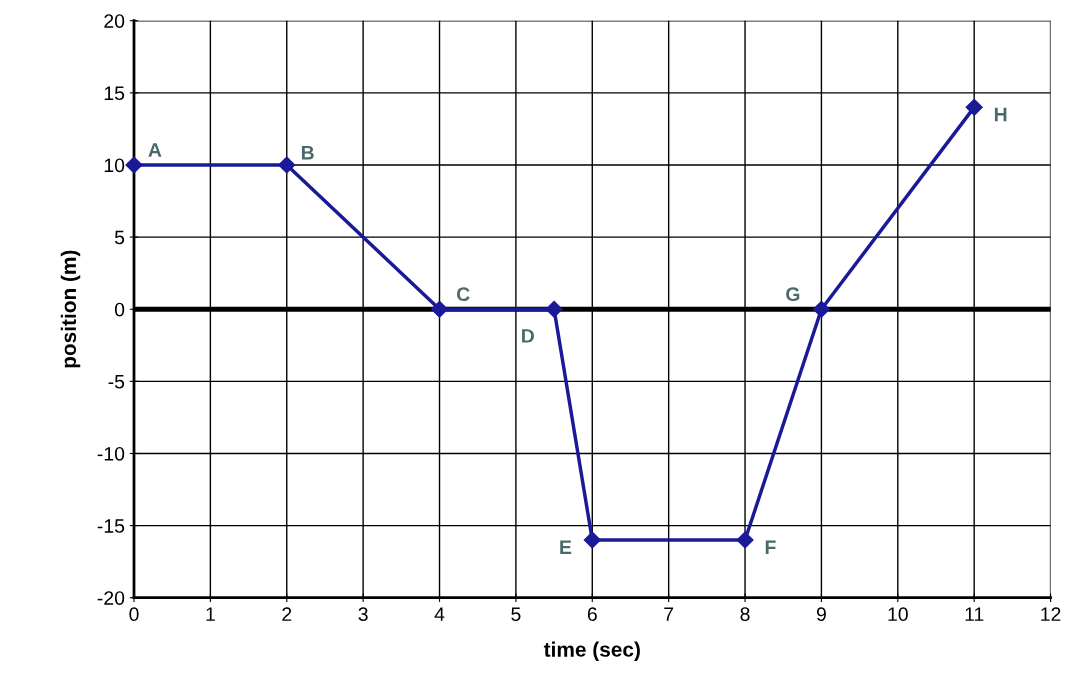  I want to click on x-tick-label: 5, so click(516, 614).